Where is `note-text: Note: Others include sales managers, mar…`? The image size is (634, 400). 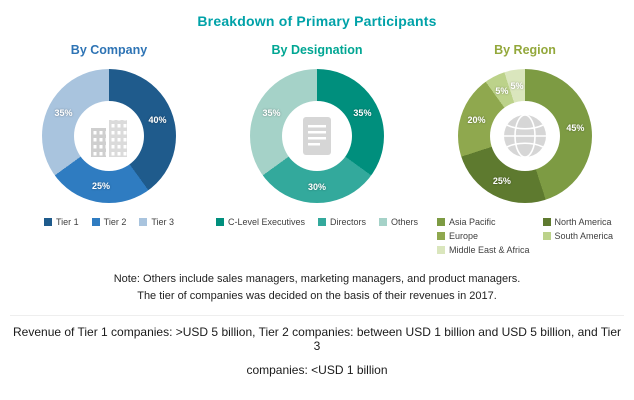
note-text: Note: Others include sales managers, mar… is located at coordinates (317, 288).